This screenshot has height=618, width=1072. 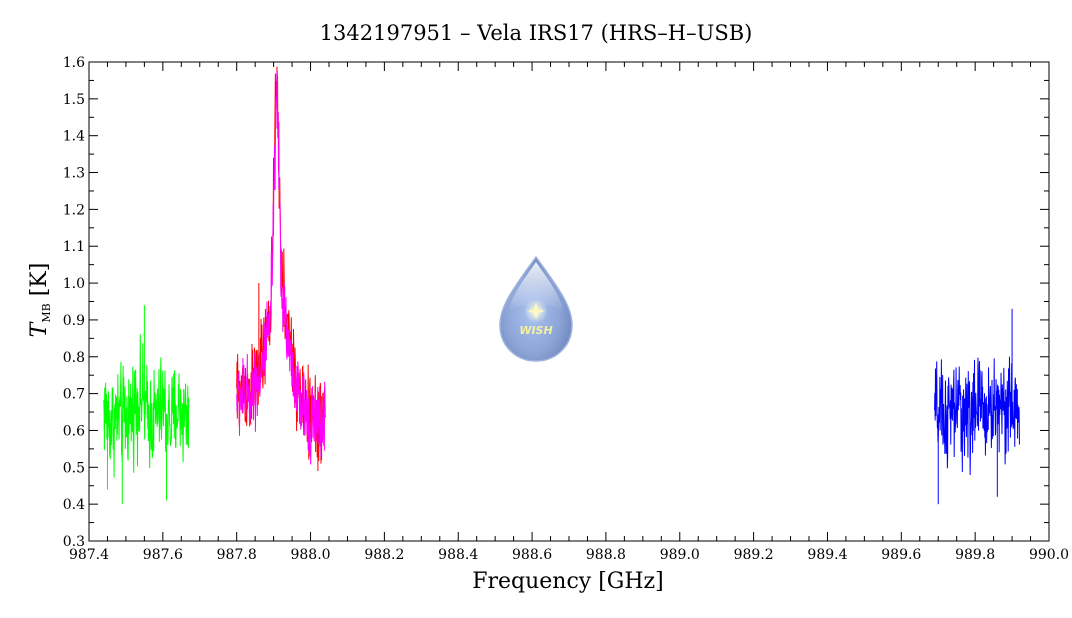 What do you see at coordinates (74, 247) in the screenshot?
I see `y-tick-label: 1.1` at bounding box center [74, 247].